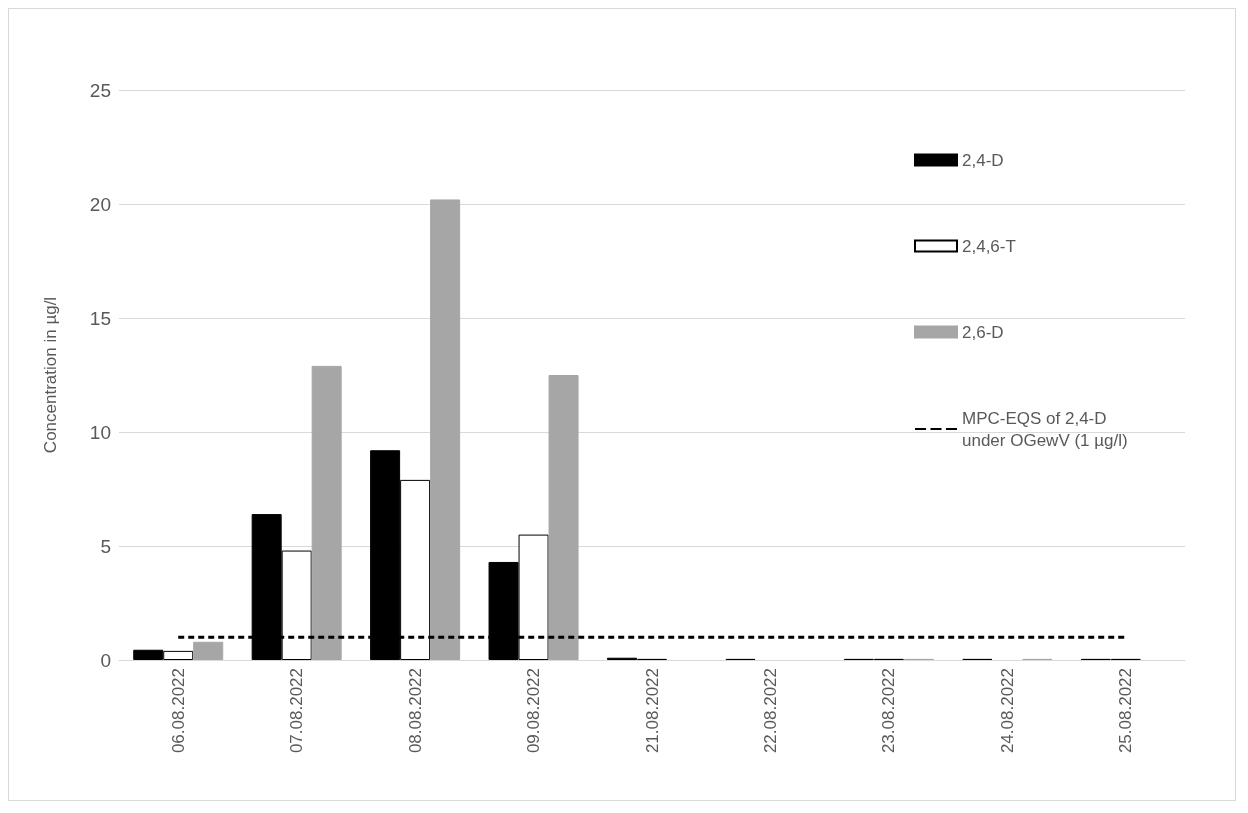 The height and width of the screenshot is (813, 1248). I want to click on y-tick-label: 5, so click(105, 546).